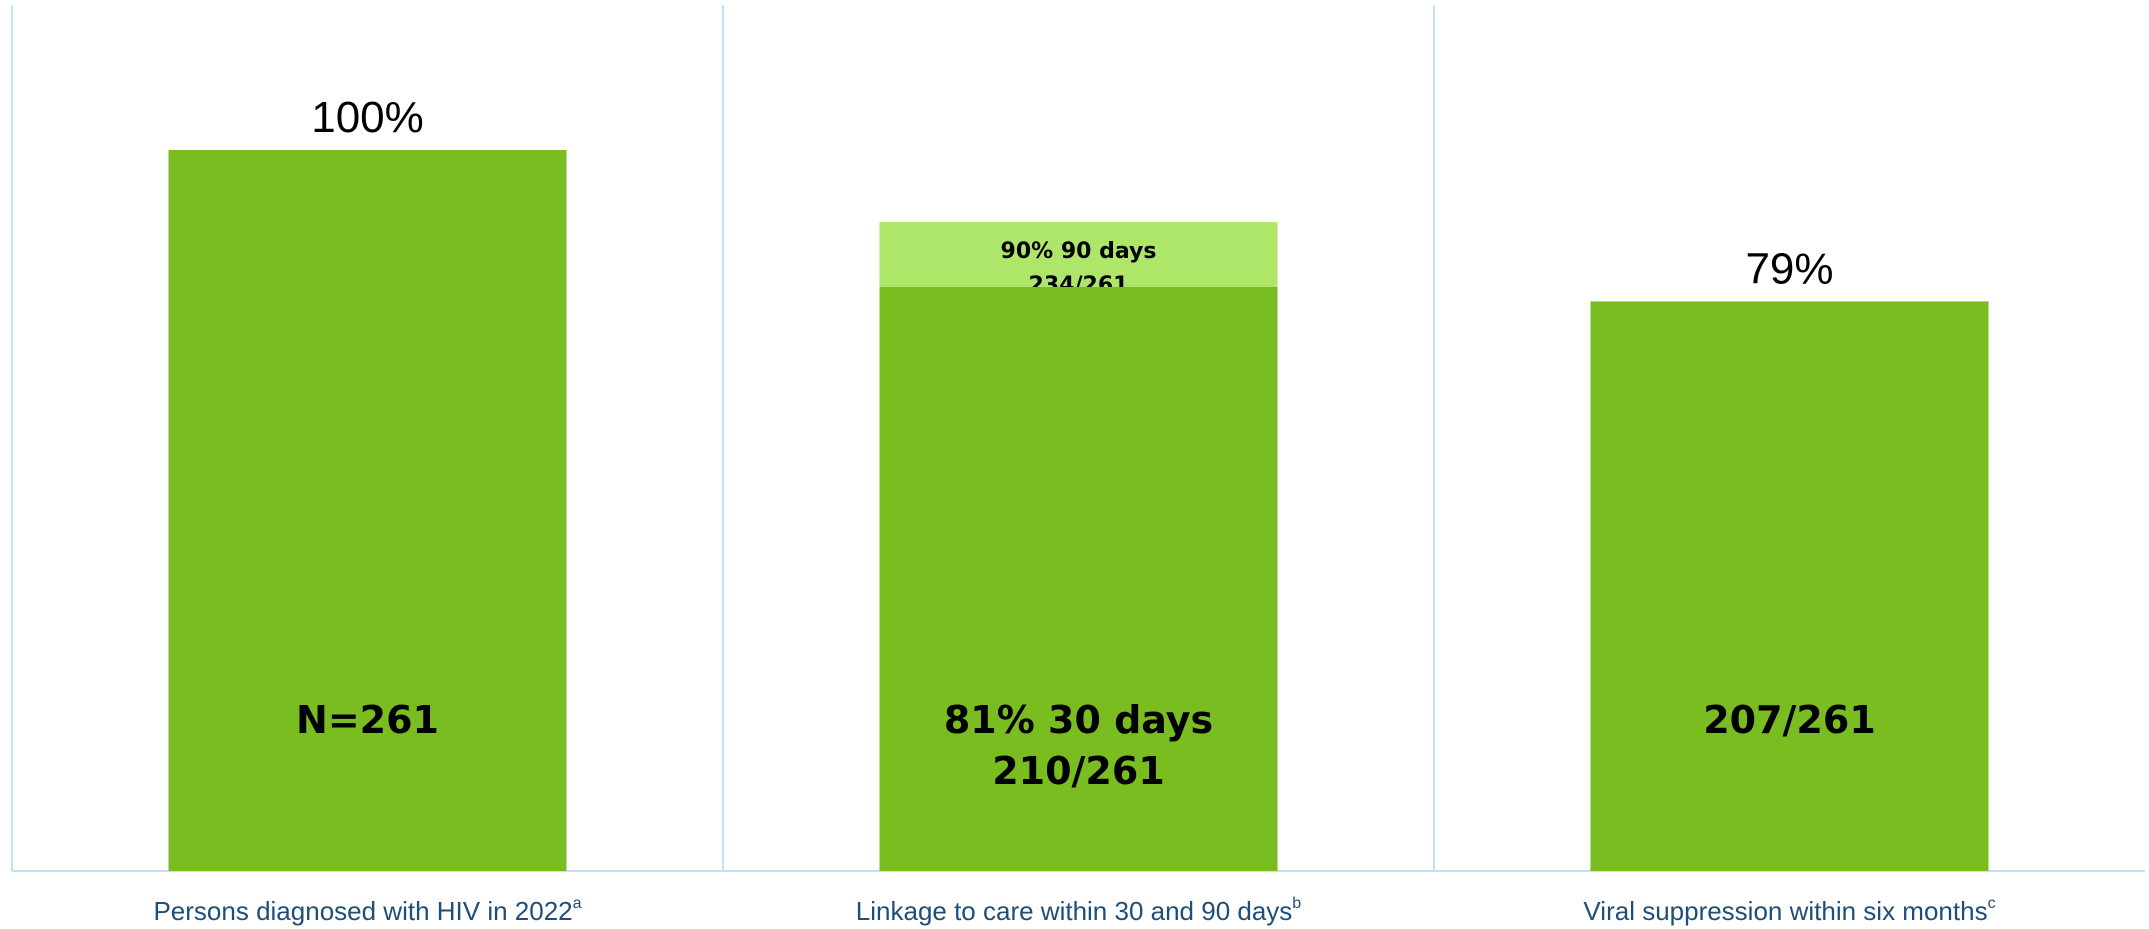  Describe the element at coordinates (1789, 720) in the screenshot. I see `bar-inside-label: 207/261` at that location.